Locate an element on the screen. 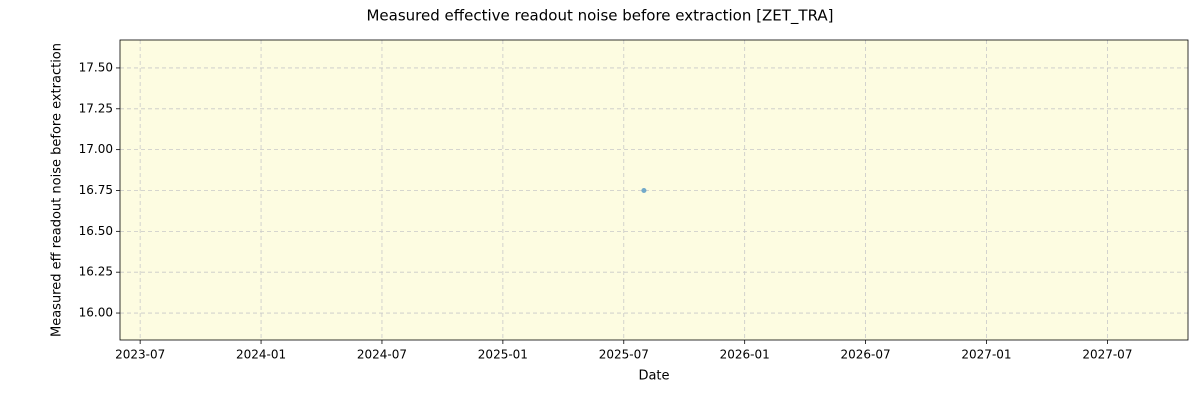 Image resolution: width=1200 pixels, height=400 pixels. x-axis-label: Date is located at coordinates (653, 376).